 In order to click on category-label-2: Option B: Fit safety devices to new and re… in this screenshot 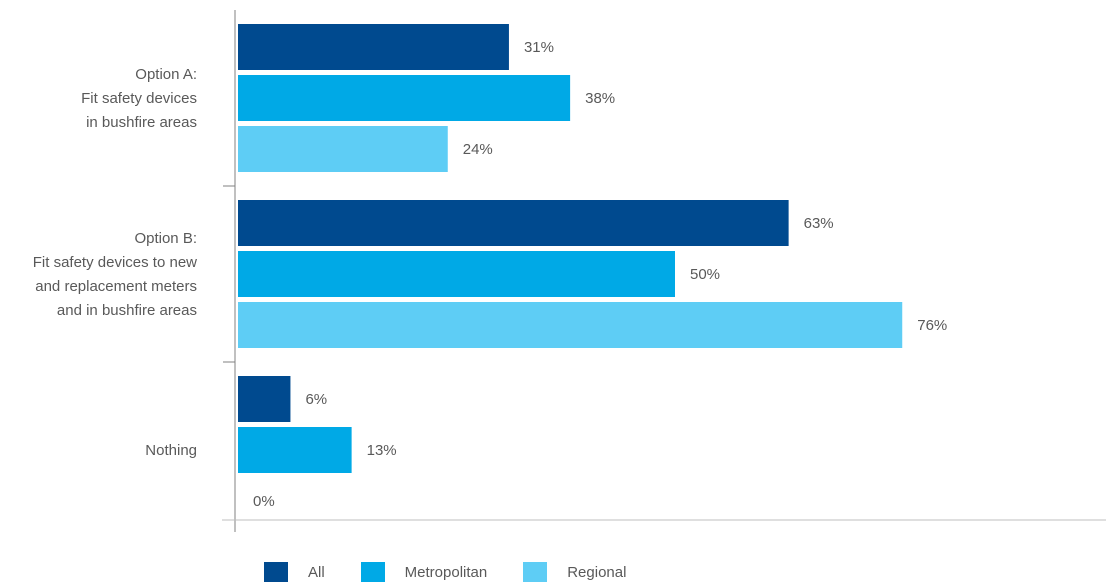, I will do `click(115, 274)`.